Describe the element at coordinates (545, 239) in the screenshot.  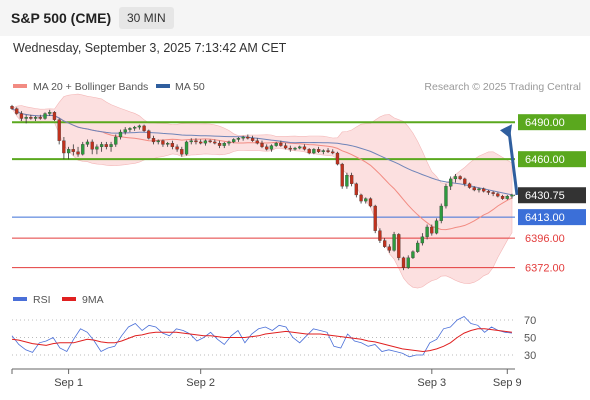
I see `level-label-3: 6396.00` at that location.